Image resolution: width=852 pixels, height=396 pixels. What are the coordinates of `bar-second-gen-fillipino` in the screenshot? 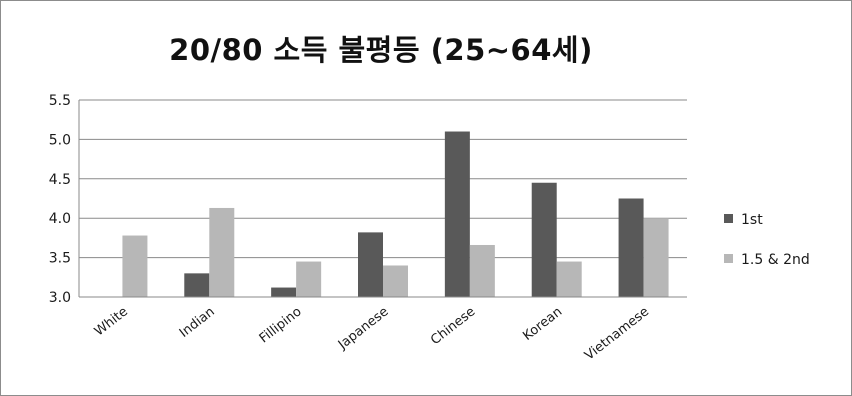 It's located at (309, 279).